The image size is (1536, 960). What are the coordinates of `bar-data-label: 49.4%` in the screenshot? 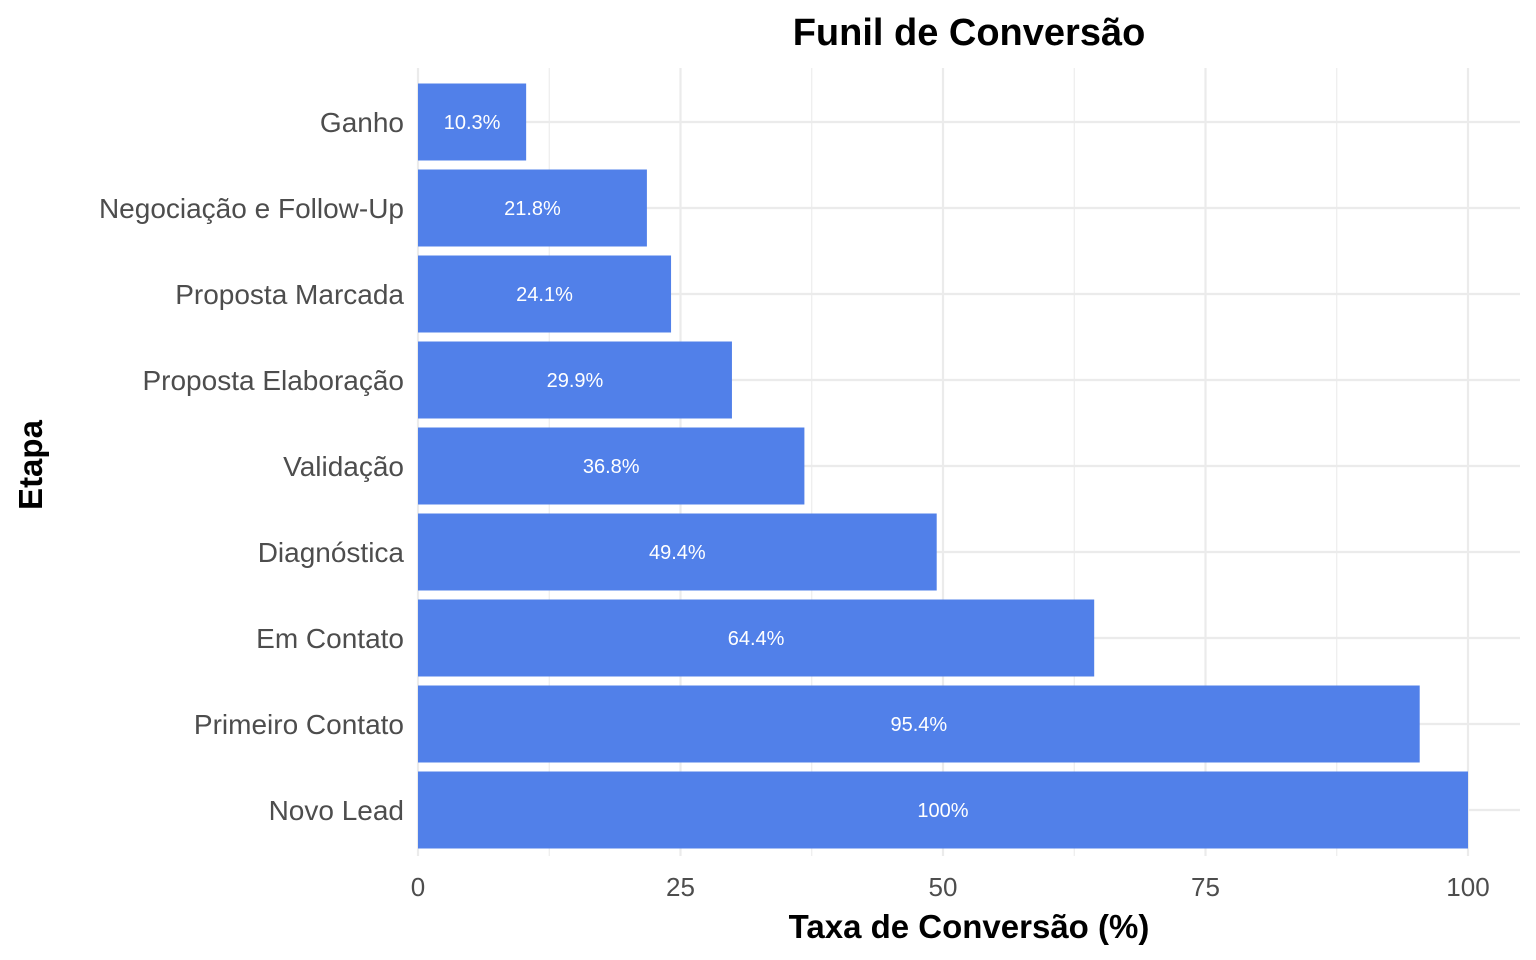 It's located at (677, 553).